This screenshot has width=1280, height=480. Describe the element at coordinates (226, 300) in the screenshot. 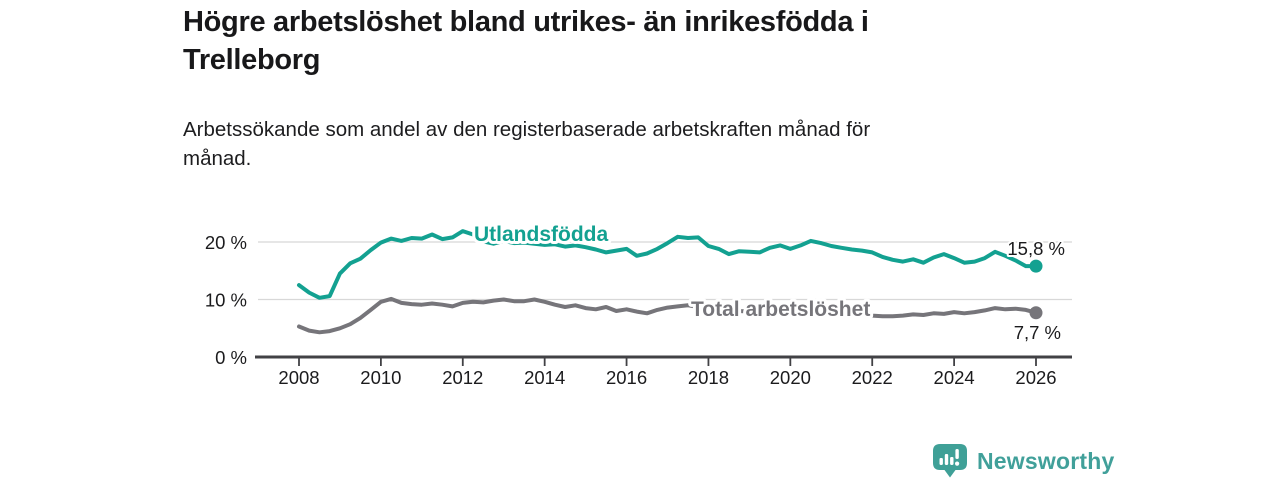

I see `y-tick-label: 10 %` at that location.